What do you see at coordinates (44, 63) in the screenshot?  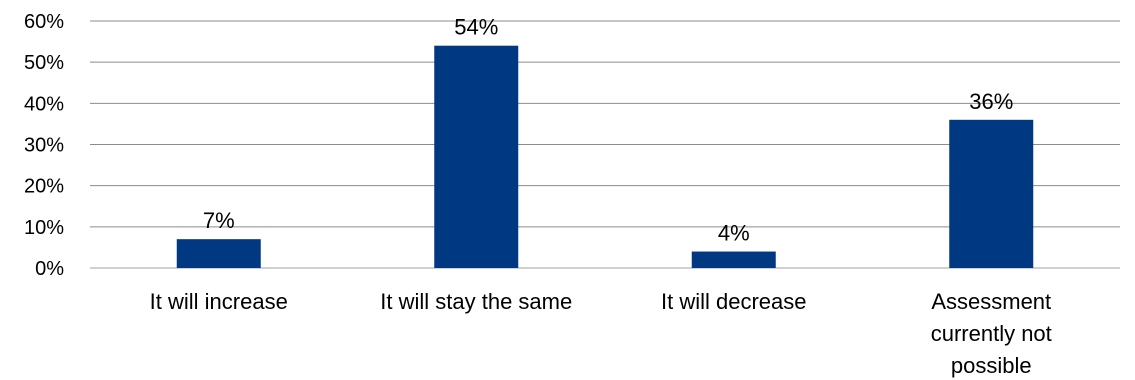 I see `y-tick-label: 50%` at bounding box center [44, 63].